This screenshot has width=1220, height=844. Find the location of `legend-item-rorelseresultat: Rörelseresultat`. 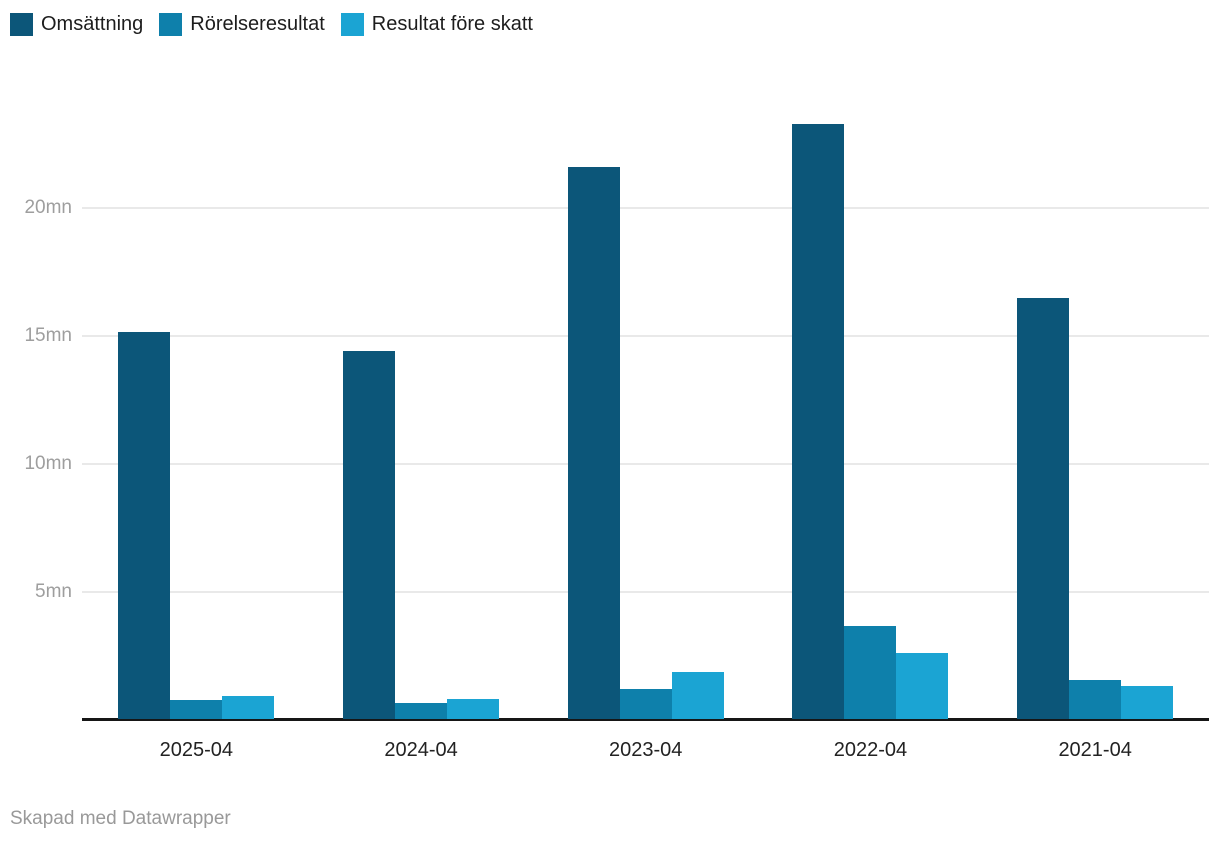

legend-item-rorelseresultat: Rörelseresultat is located at coordinates (242, 24).